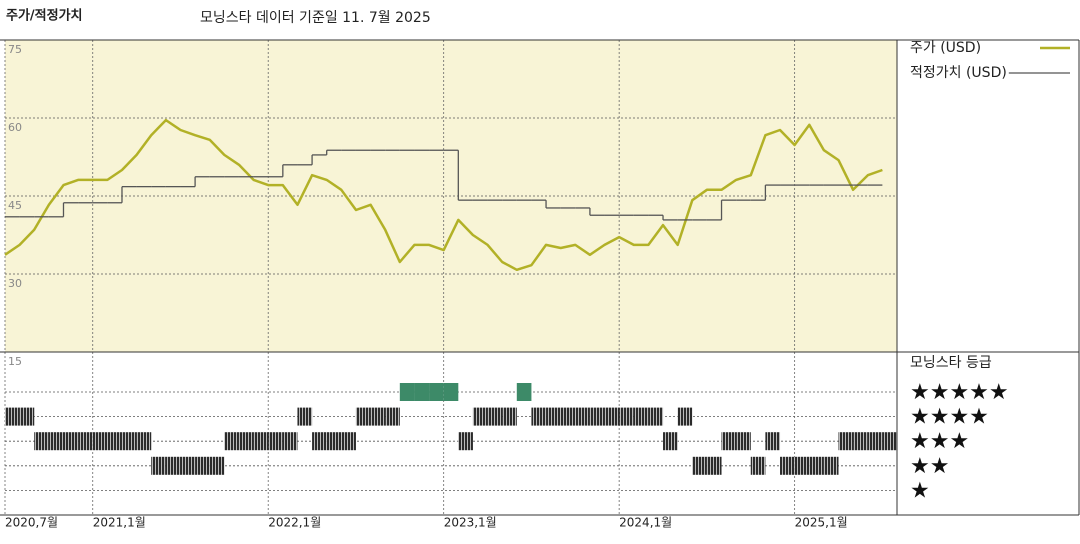 This screenshot has height=544, width=1080. Describe the element at coordinates (15, 283) in the screenshot. I see `y-tick-label: 30` at that location.